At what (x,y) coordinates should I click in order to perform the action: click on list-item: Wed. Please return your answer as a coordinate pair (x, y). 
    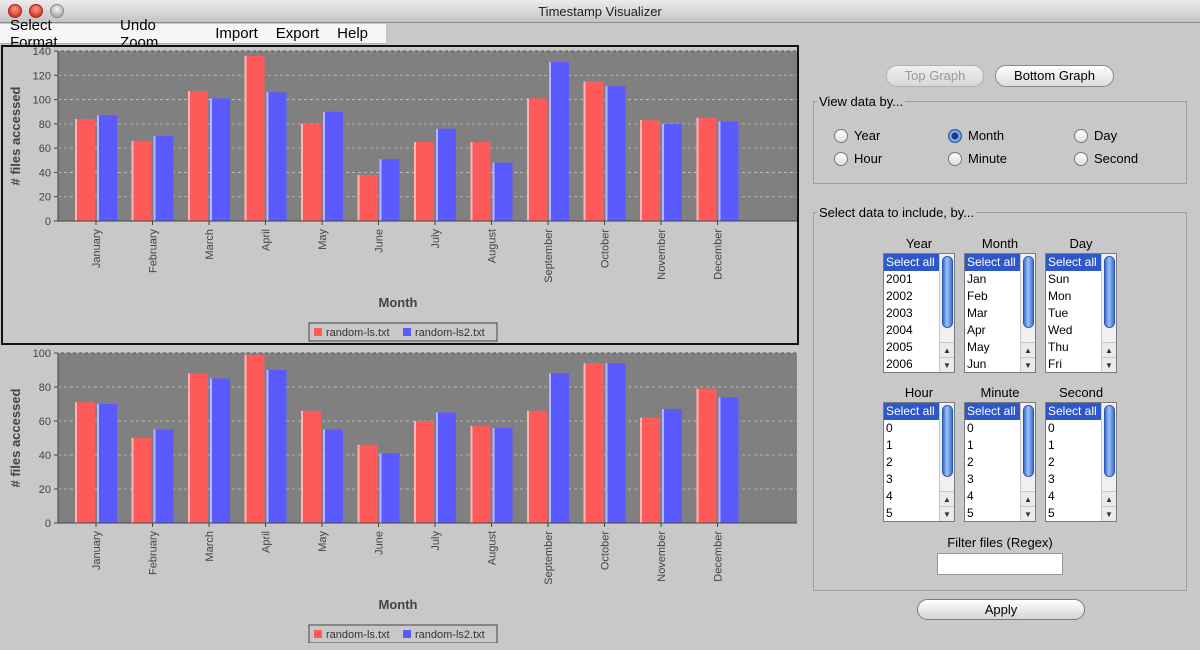
    Looking at the image, I should click on (1060, 330).